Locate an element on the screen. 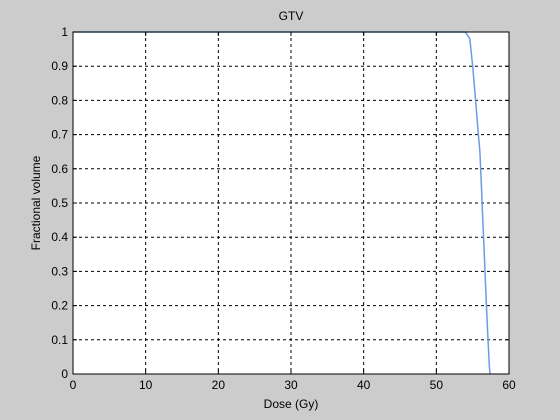  x-tick-label: 30 is located at coordinates (291, 385).